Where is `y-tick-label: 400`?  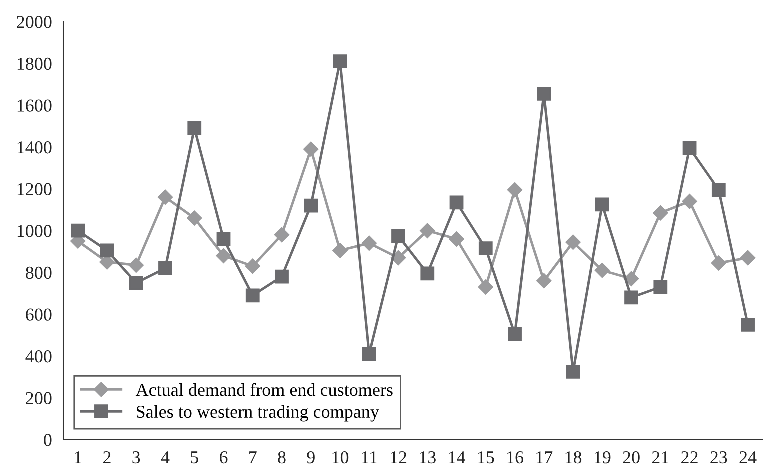
y-tick-label: 400 is located at coordinates (39, 356).